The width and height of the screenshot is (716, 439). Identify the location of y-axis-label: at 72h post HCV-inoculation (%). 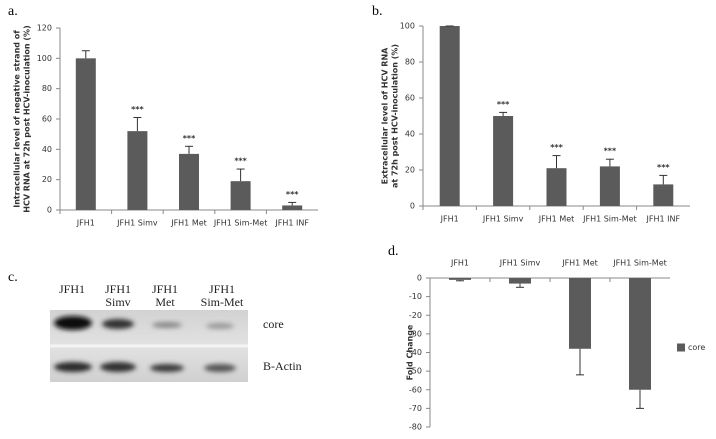
(395, 116).